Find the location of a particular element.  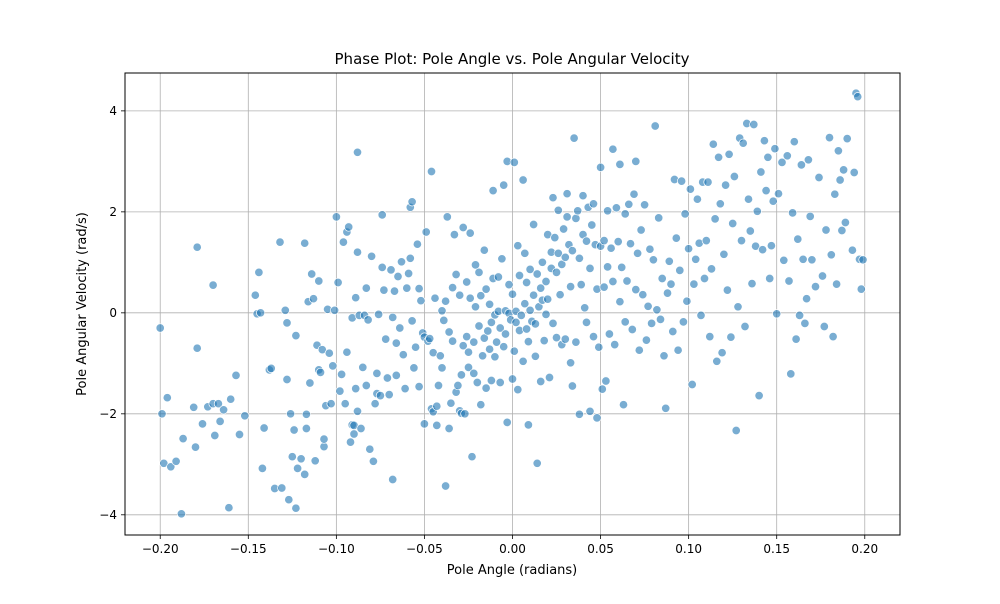

x-tick-label: 0.05 is located at coordinates (600, 549).